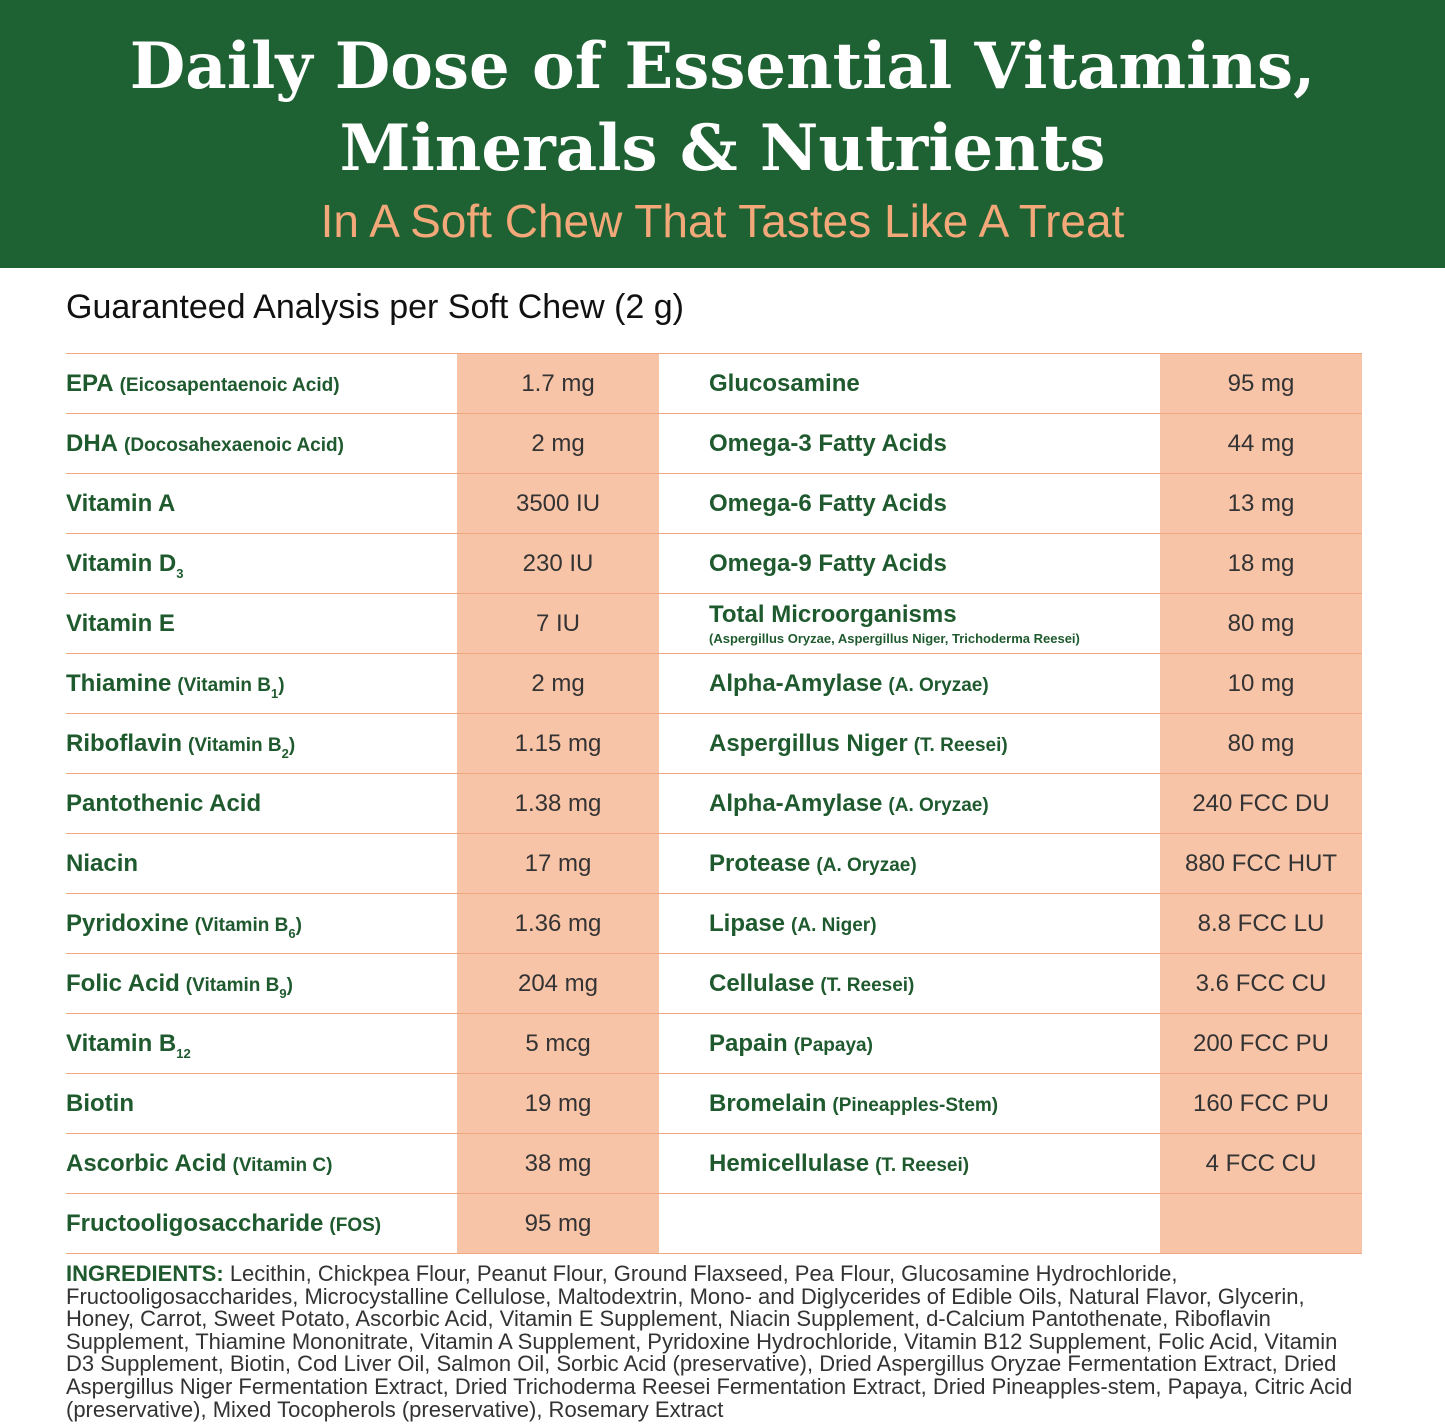 The width and height of the screenshot is (1445, 1425). I want to click on name-cell, so click(909, 1223).